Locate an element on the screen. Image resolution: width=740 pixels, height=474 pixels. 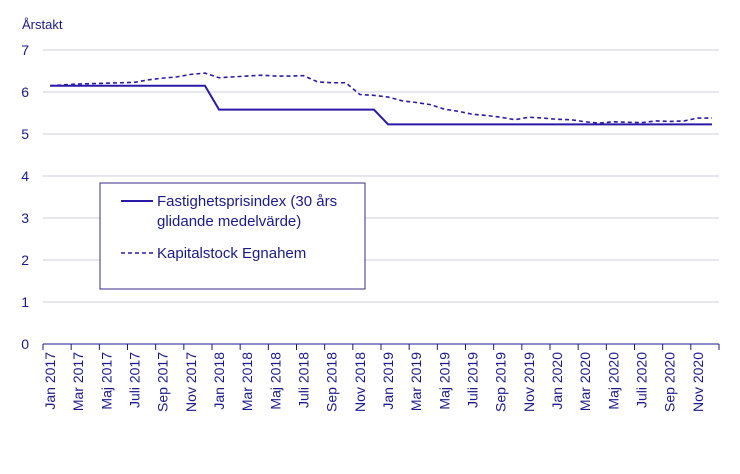
x-tick-label: Sep 2019 is located at coordinates (501, 382).